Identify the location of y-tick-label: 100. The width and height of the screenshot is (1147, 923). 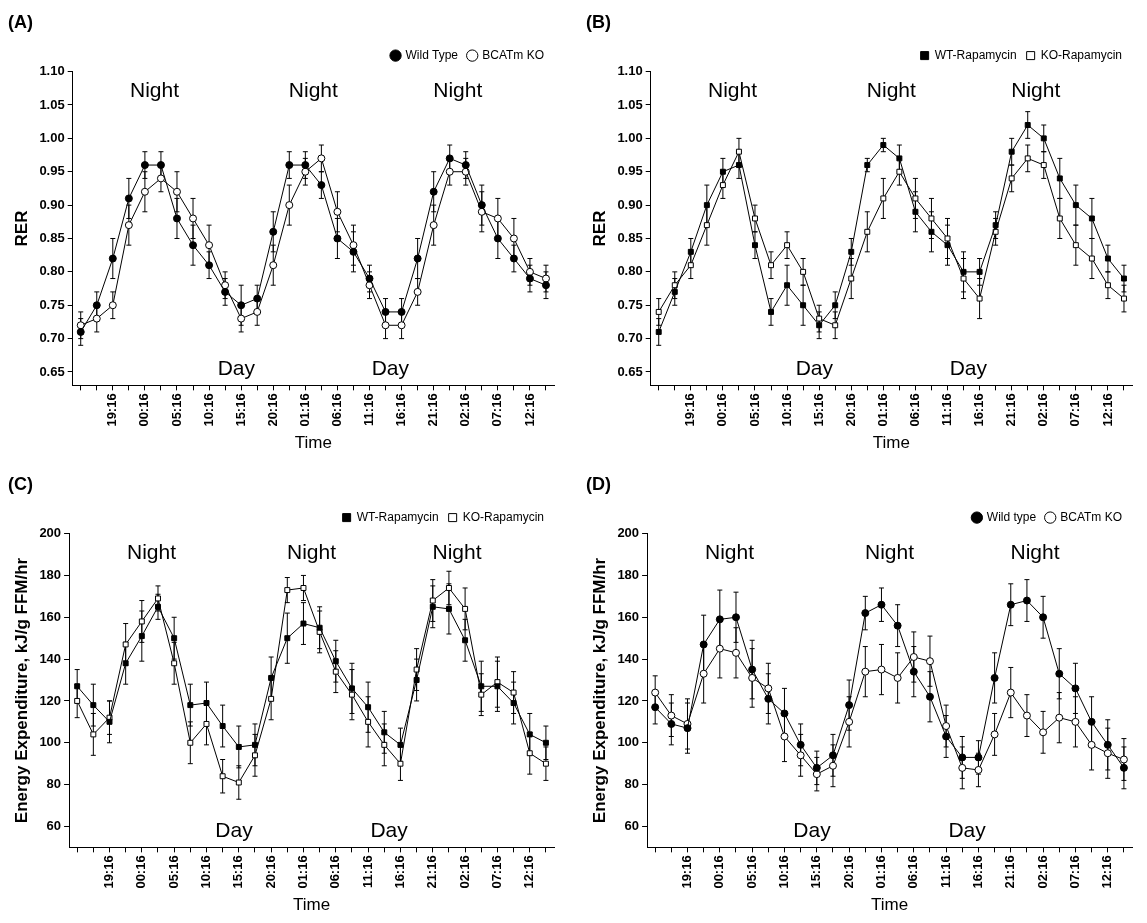
(50, 742).